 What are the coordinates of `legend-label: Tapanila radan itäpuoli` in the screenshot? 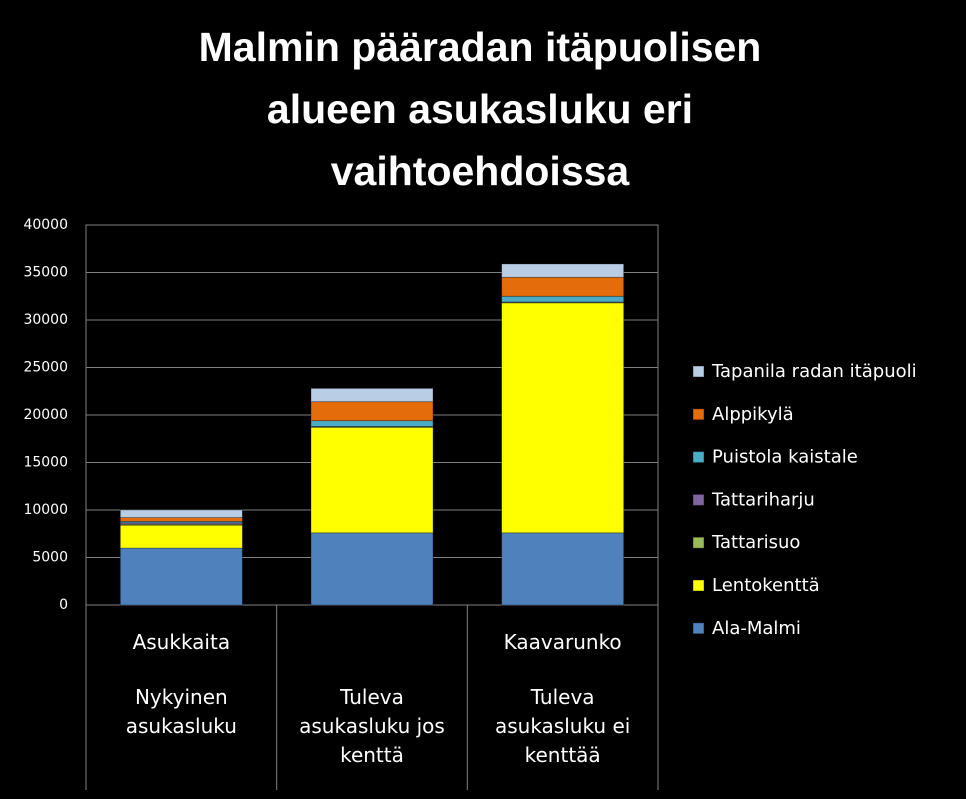 It's located at (814, 371).